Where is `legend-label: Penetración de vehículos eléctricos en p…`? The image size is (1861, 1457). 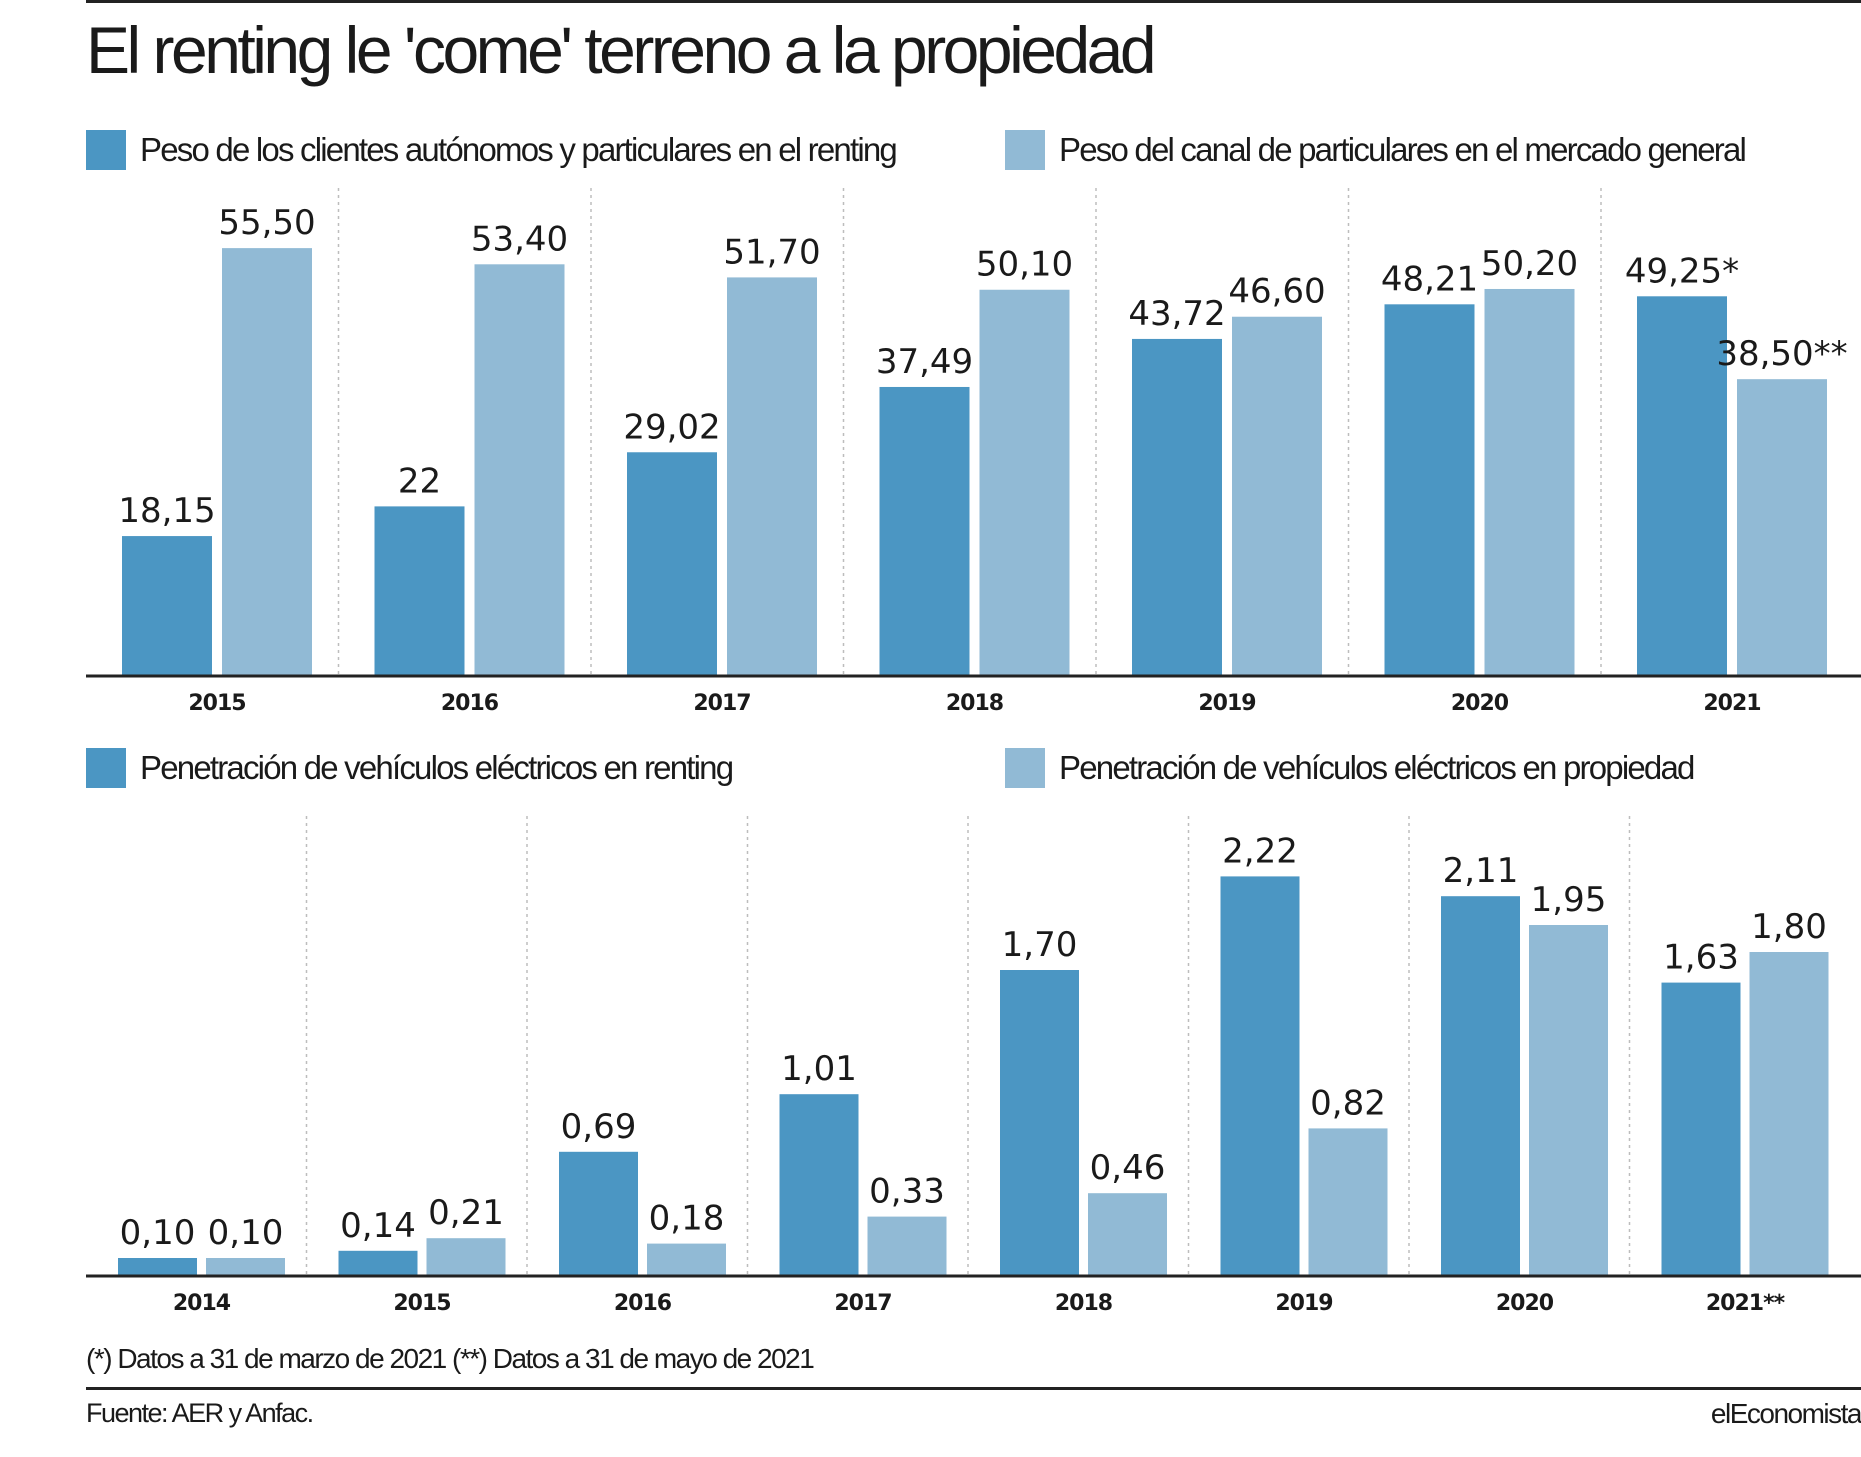 legend-label: Penetración de vehículos eléctricos en p… is located at coordinates (1377, 767).